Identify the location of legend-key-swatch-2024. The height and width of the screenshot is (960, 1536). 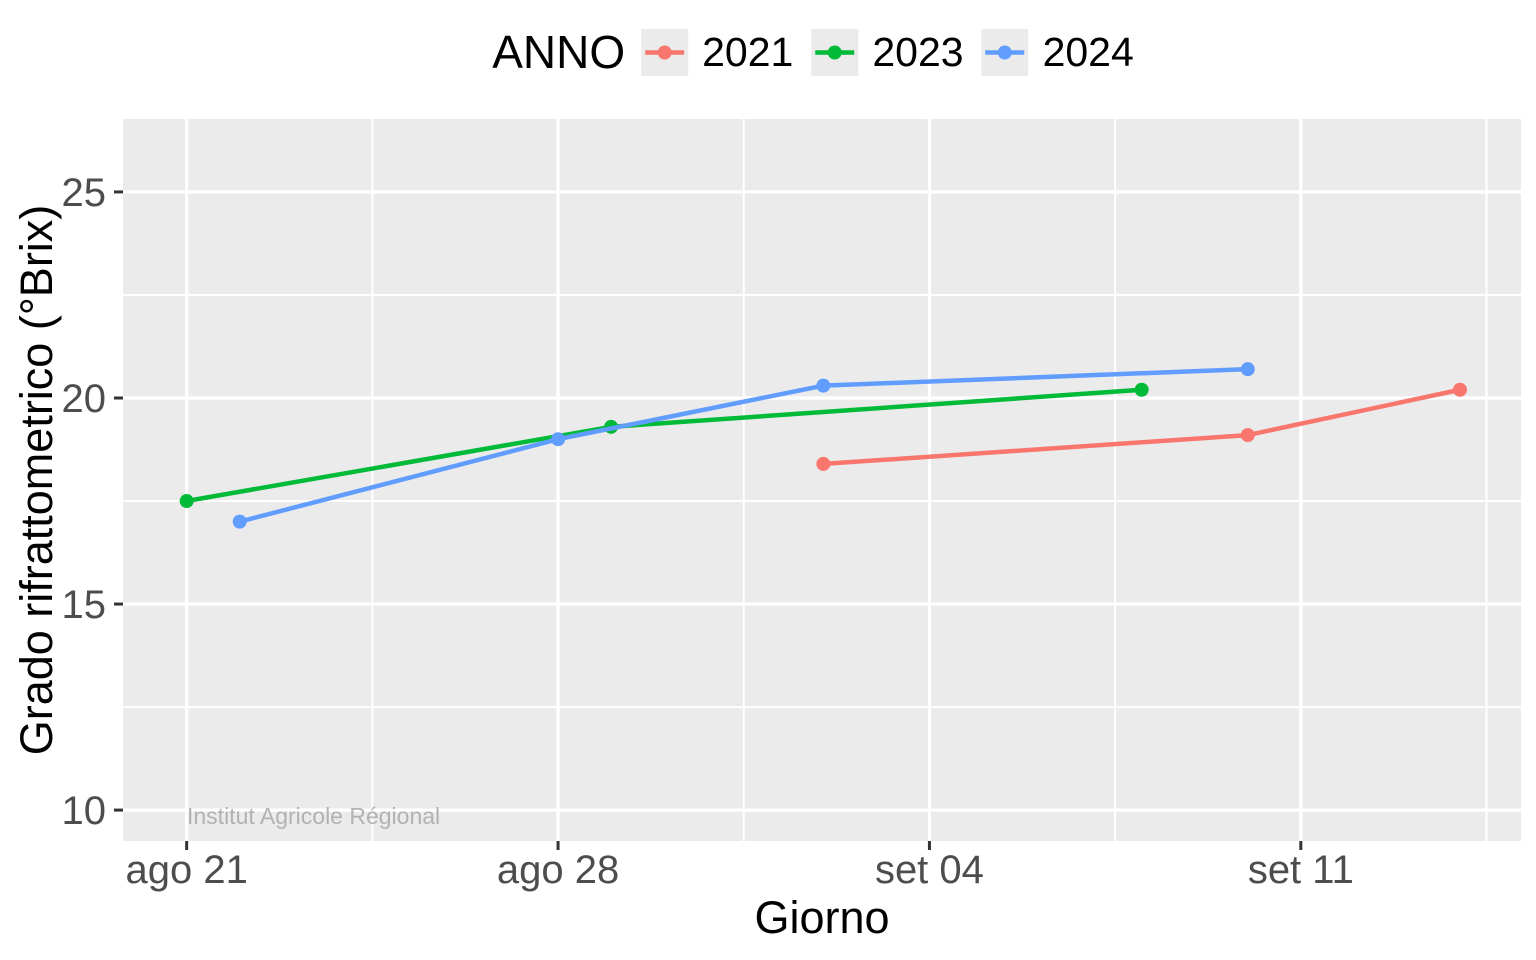
(1005, 52).